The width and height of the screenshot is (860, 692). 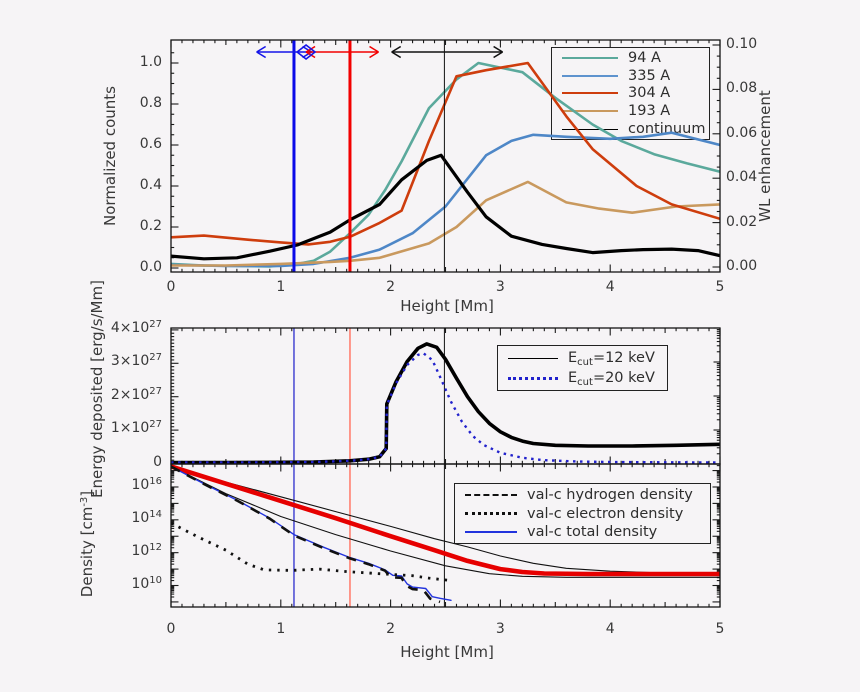 I want to click on tick-label: 0.02, so click(x=742, y=221).